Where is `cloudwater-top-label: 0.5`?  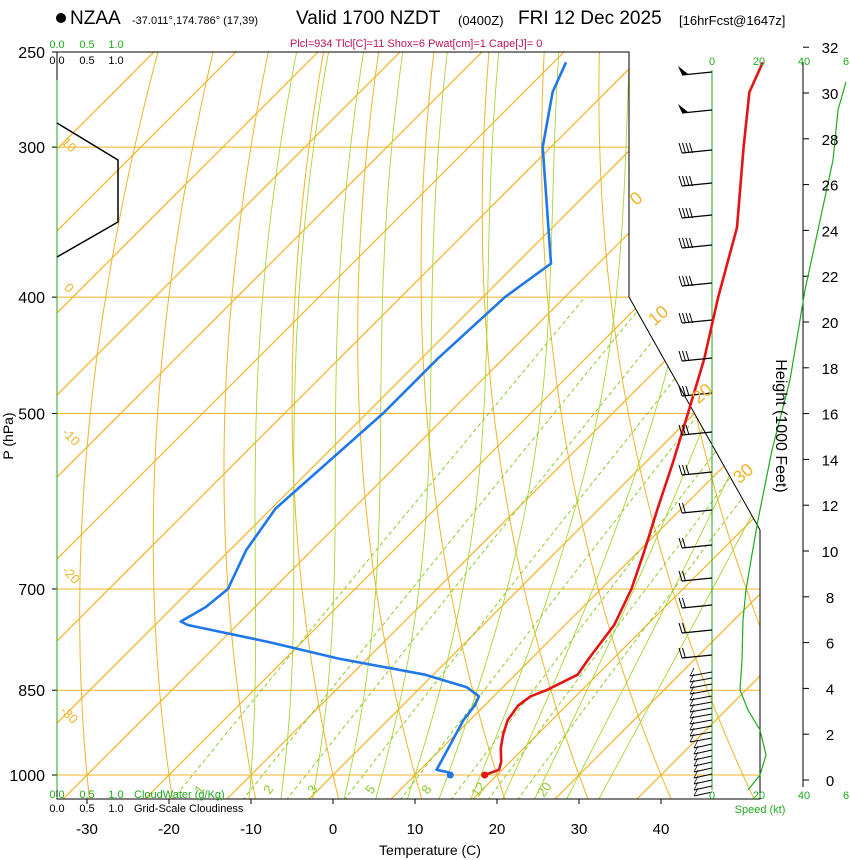 cloudwater-top-label: 0.5 is located at coordinates (86, 45).